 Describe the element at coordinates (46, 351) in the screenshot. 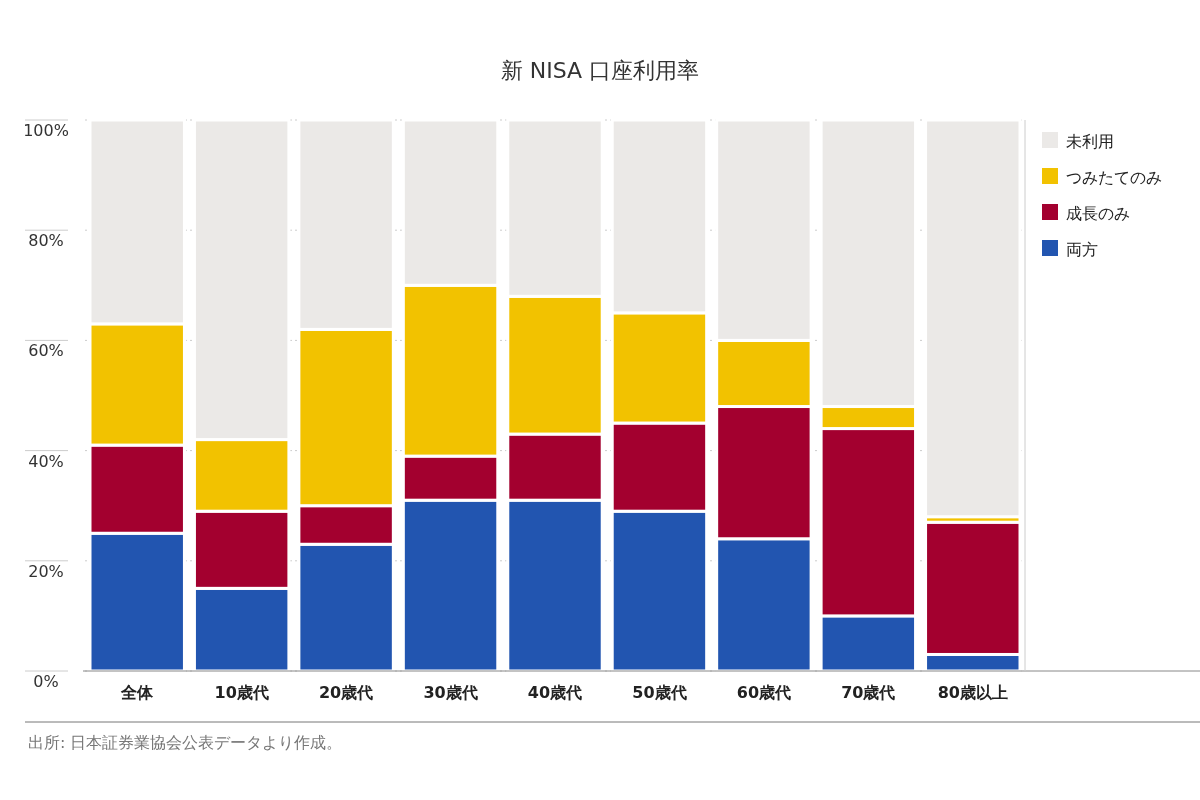

I see `y-tick-label: 60%` at that location.